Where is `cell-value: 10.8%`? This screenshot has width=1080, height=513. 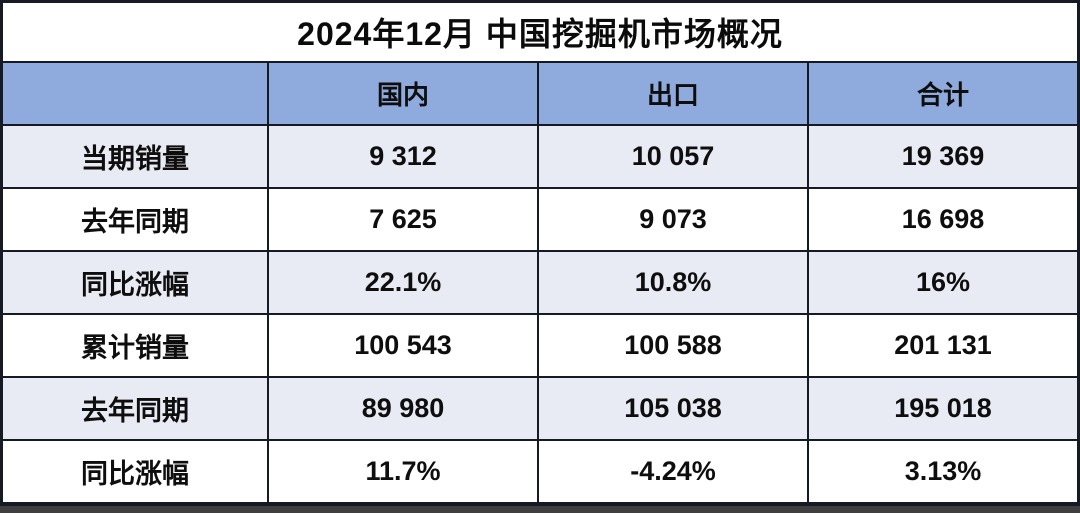 cell-value: 10.8% is located at coordinates (673, 282).